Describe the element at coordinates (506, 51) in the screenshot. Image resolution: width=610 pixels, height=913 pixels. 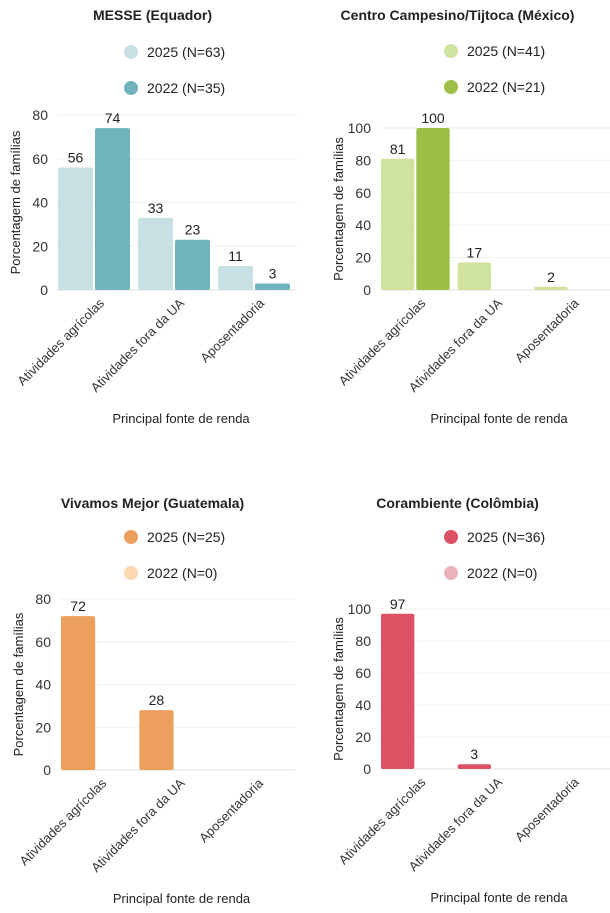
I see `legend-label: 2025 (N=41)` at that location.